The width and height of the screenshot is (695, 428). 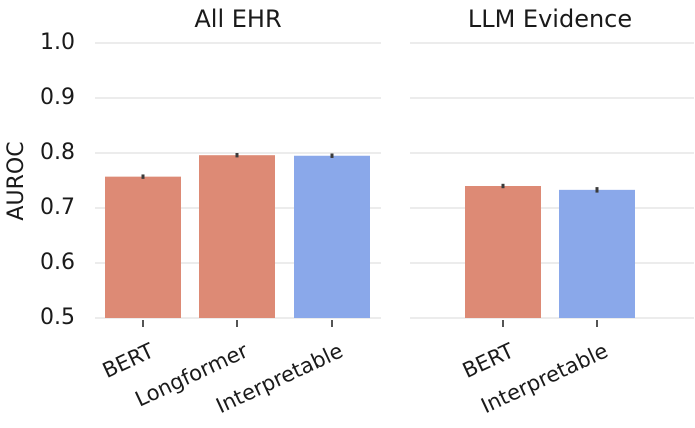 What do you see at coordinates (16, 180) in the screenshot?
I see `y-axis-label: AUROC` at bounding box center [16, 180].